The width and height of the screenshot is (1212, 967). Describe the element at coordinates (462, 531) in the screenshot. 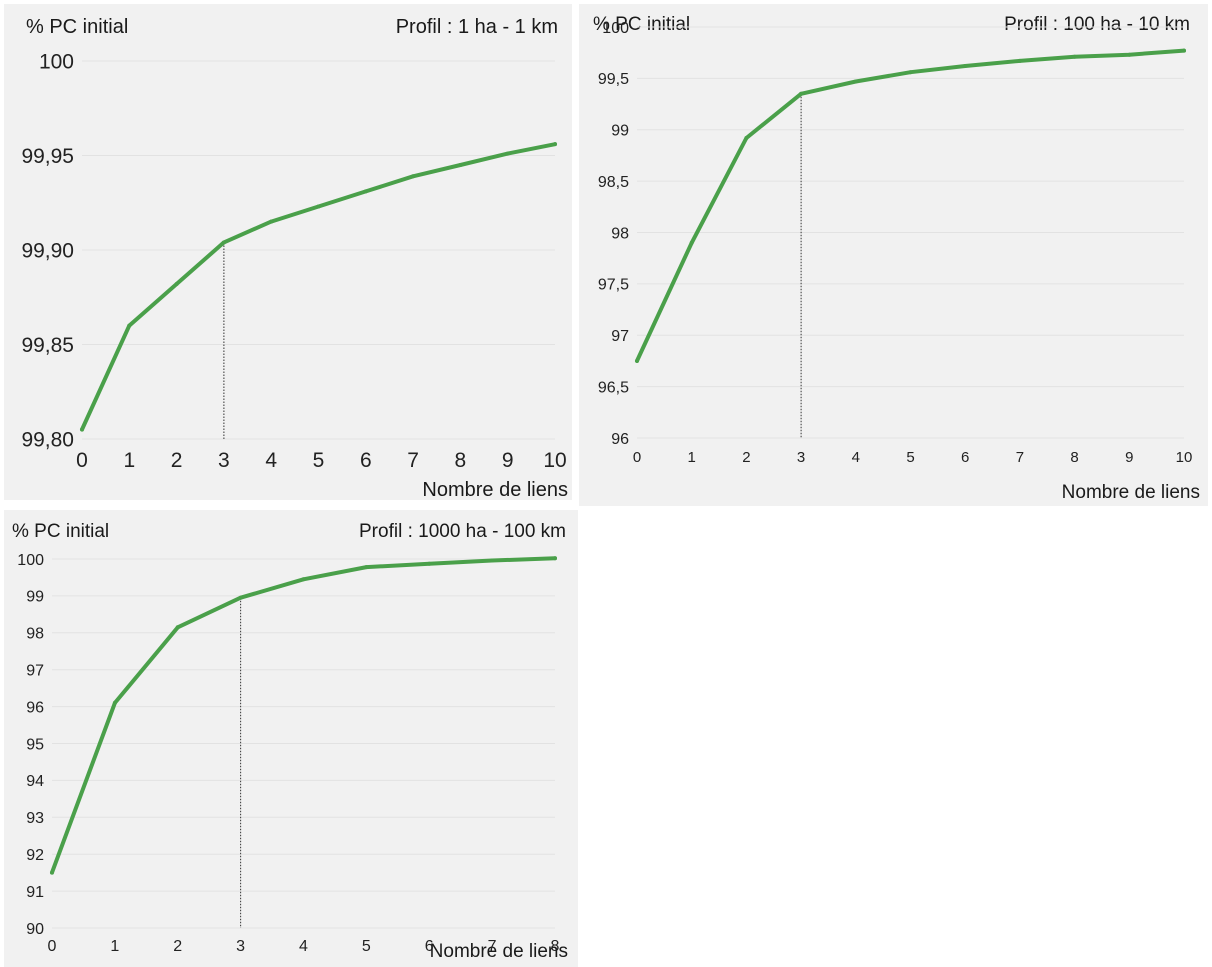

I see `chart-title: Profil : 1000 ha - 100 km` at that location.